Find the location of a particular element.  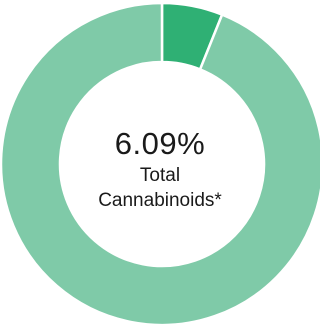

center-percentage: 6.09% is located at coordinates (160, 143).